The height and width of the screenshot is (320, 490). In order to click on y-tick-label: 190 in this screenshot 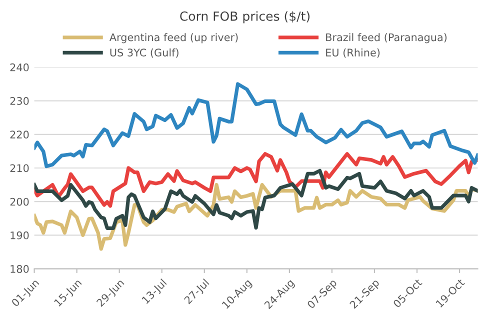, I will do `click(19, 235)`.